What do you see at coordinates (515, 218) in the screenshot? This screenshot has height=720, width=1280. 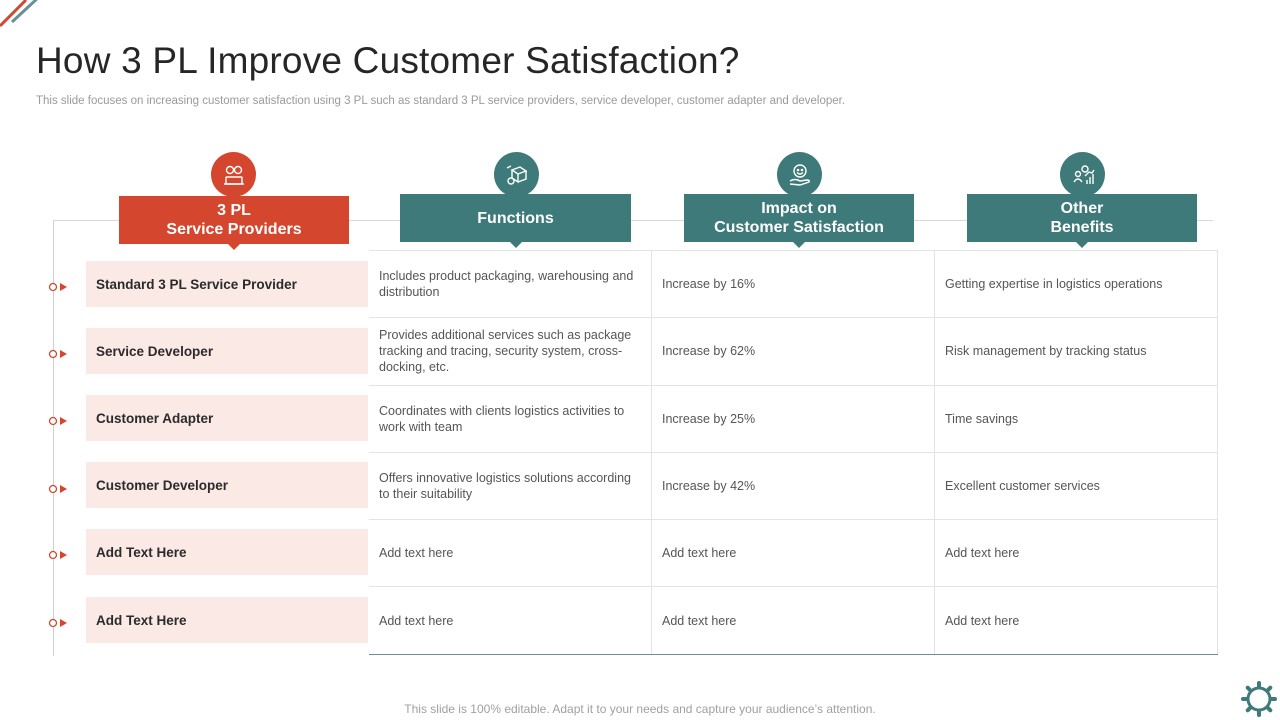 I see `header-line1: Functions` at bounding box center [515, 218].